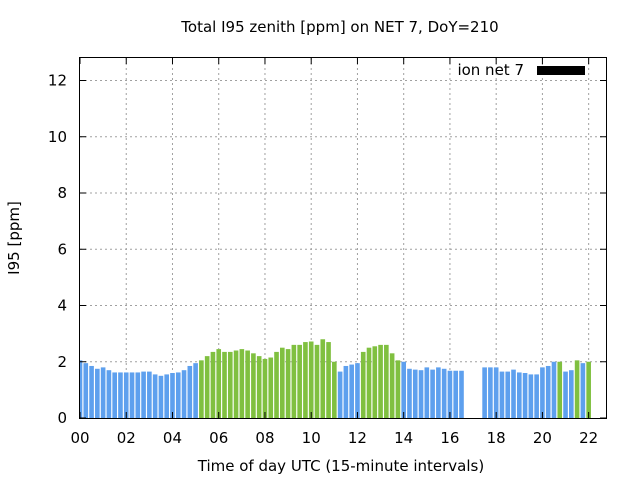 The width and height of the screenshot is (640, 480). I want to click on x-tick-label: 06, so click(218, 438).